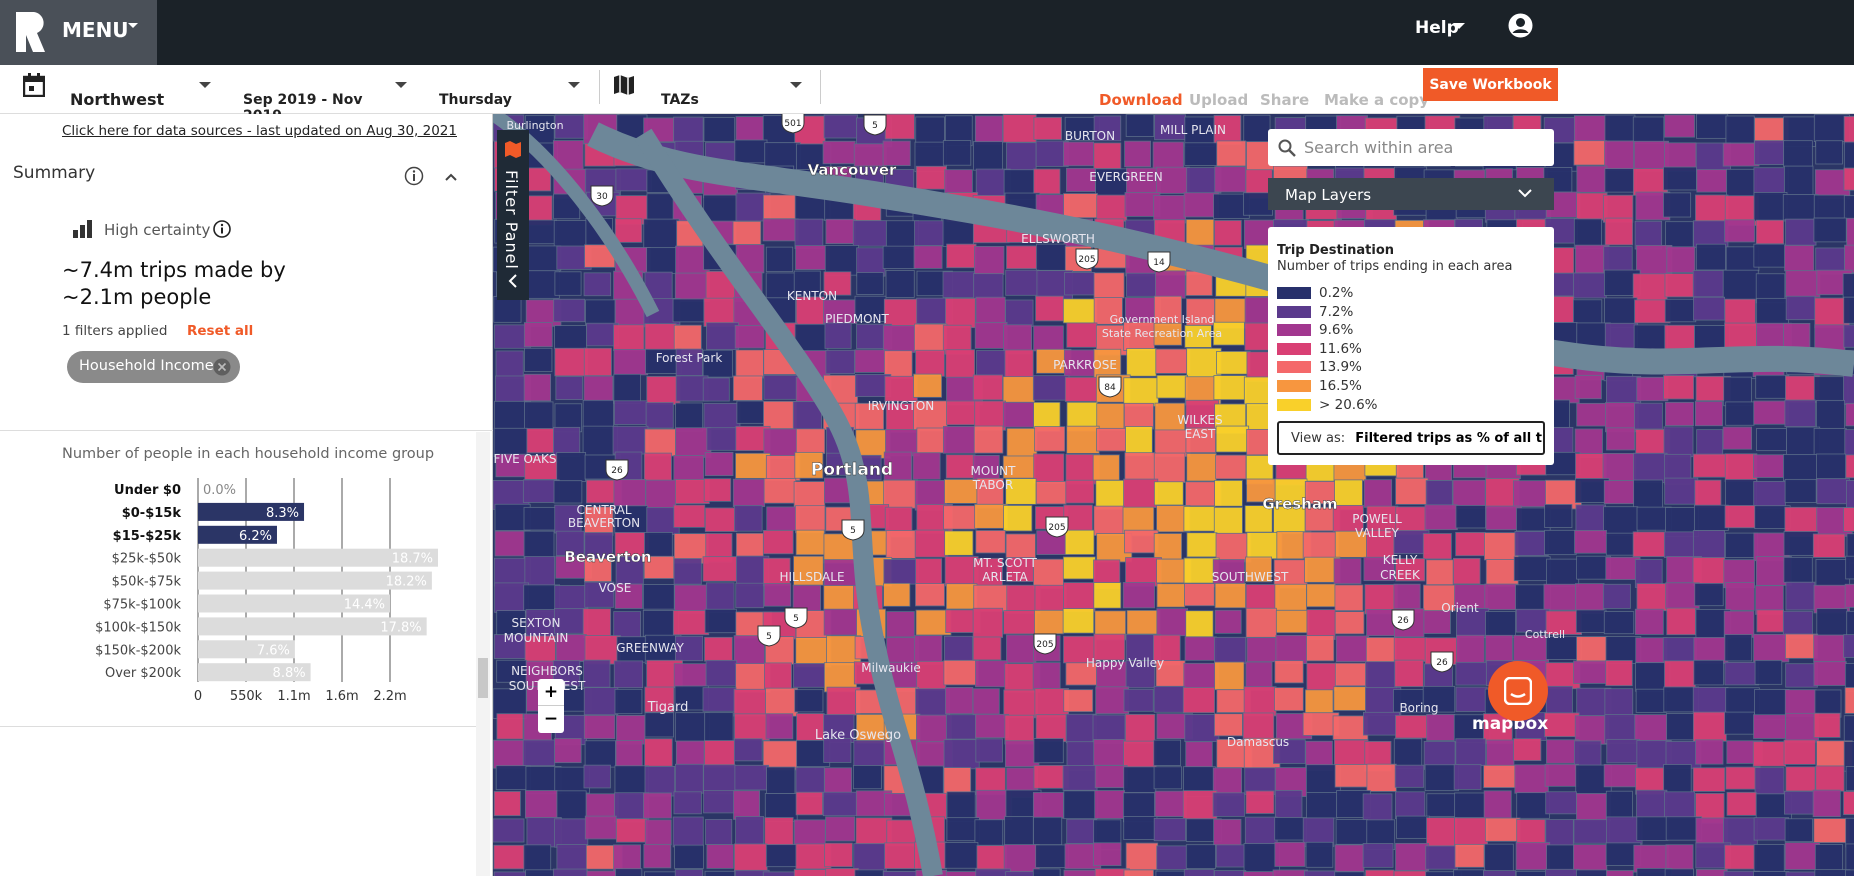 Image resolution: width=1854 pixels, height=876 pixels. What do you see at coordinates (1162, 333) in the screenshot?
I see `place-label: State Recreation Area` at bounding box center [1162, 333].